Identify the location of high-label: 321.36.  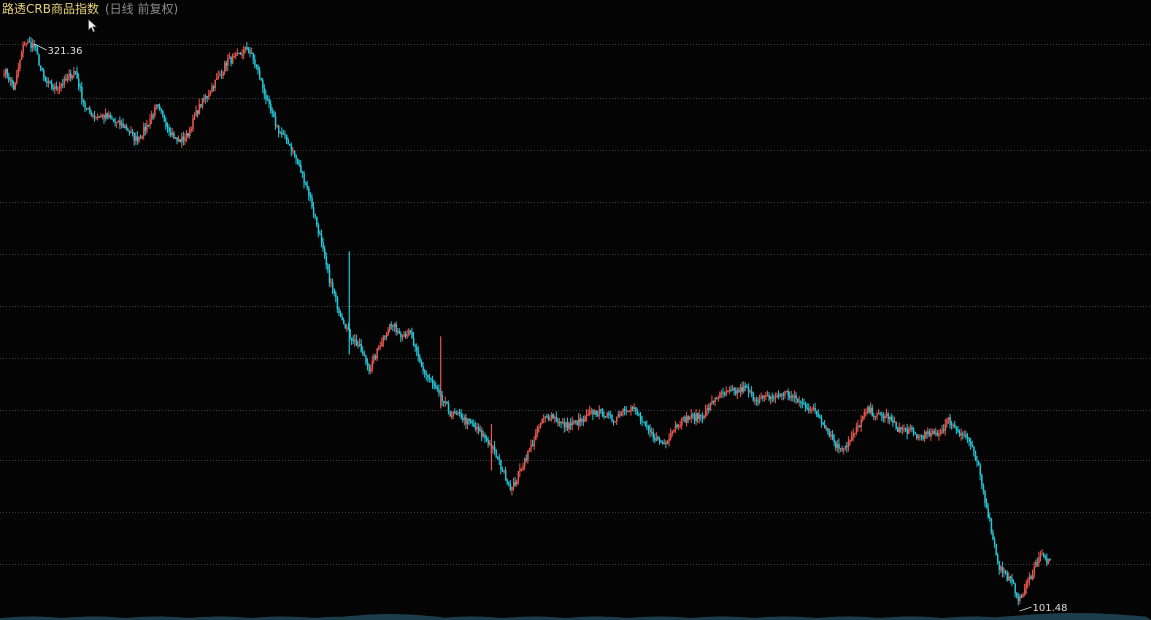
(64, 51).